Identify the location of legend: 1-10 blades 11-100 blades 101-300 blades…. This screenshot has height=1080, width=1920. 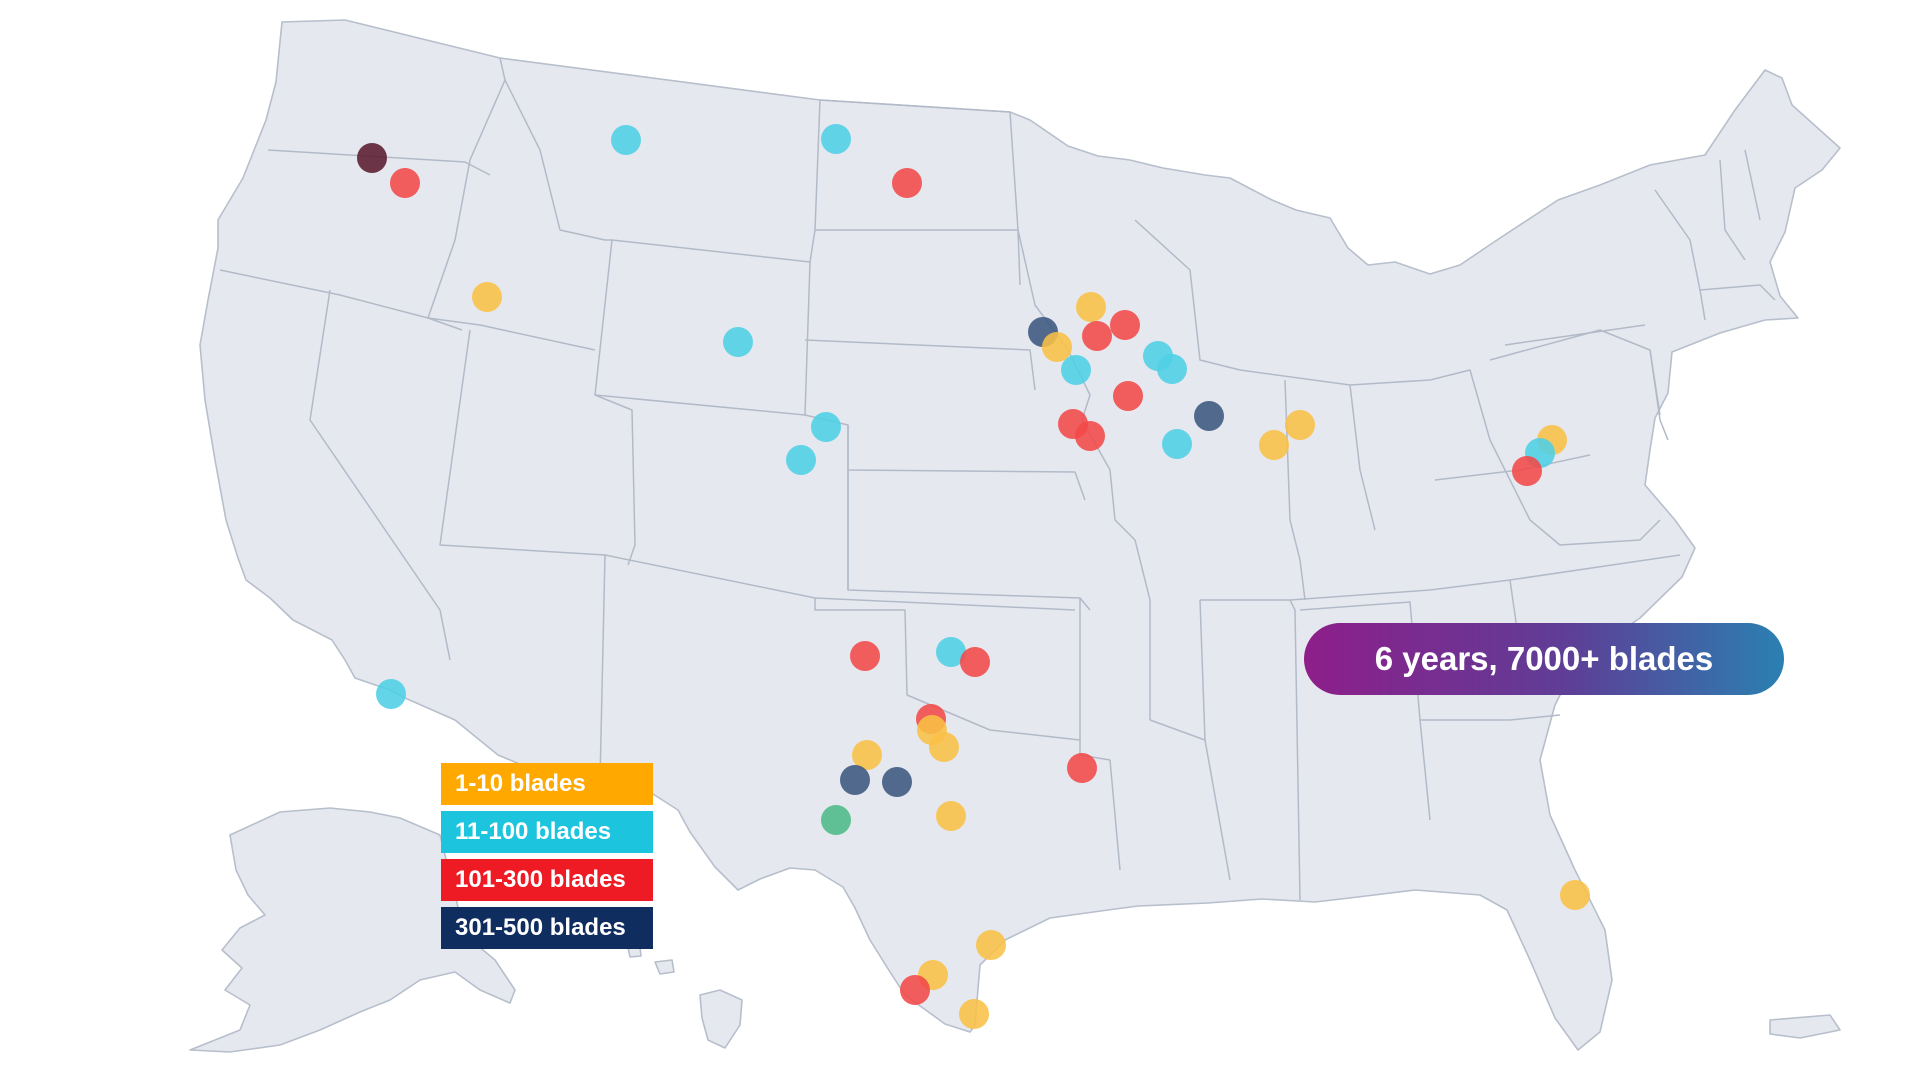
(547, 859).